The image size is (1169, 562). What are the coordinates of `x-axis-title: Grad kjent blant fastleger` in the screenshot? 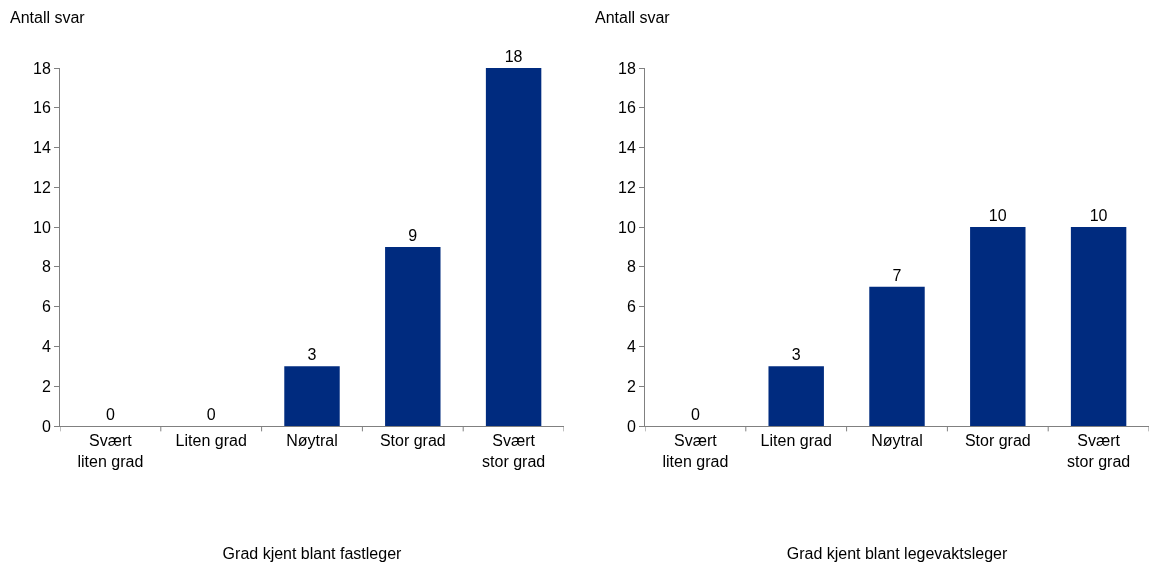 It's located at (312, 553).